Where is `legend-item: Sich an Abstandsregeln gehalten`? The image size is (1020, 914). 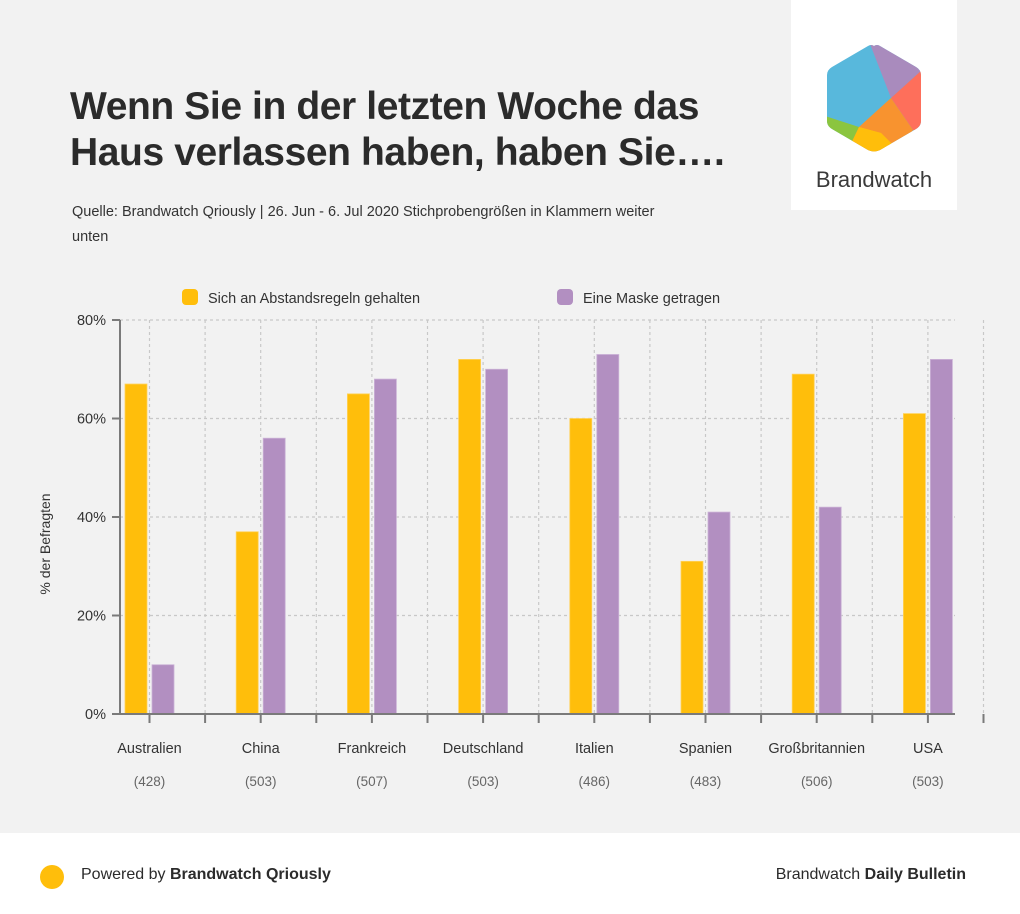 legend-item: Sich an Abstandsregeln gehalten is located at coordinates (301, 298).